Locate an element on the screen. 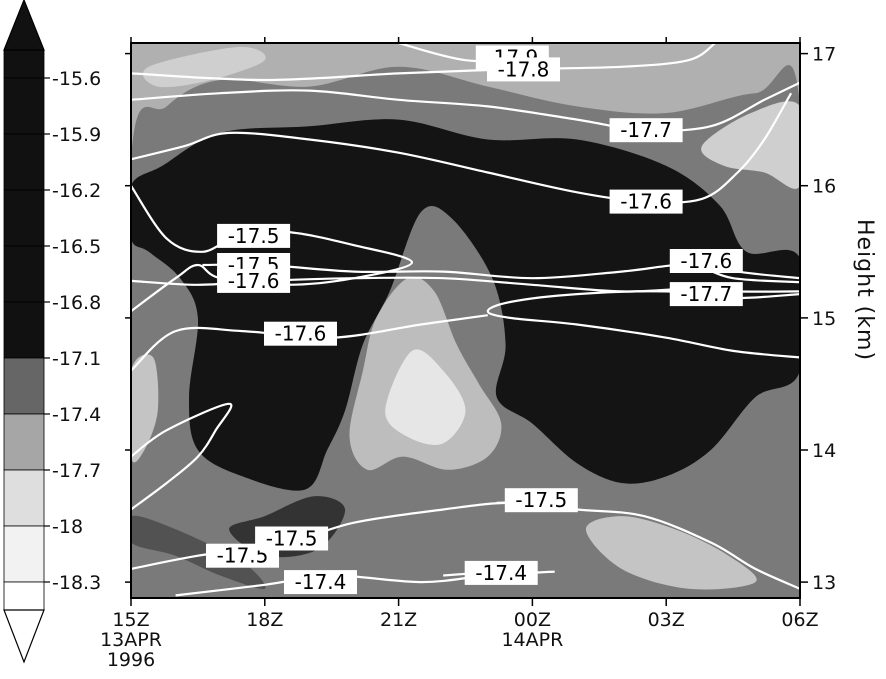 This screenshot has width=886, height=679. x-tick-label: 21Z is located at coordinates (398, 620).